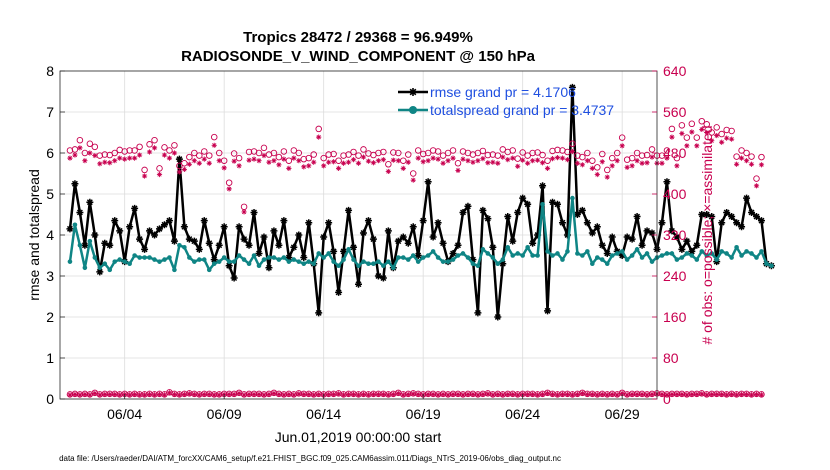 This screenshot has width=830, height=470. I want to click on y-right-tick-label: 80, so click(671, 358).